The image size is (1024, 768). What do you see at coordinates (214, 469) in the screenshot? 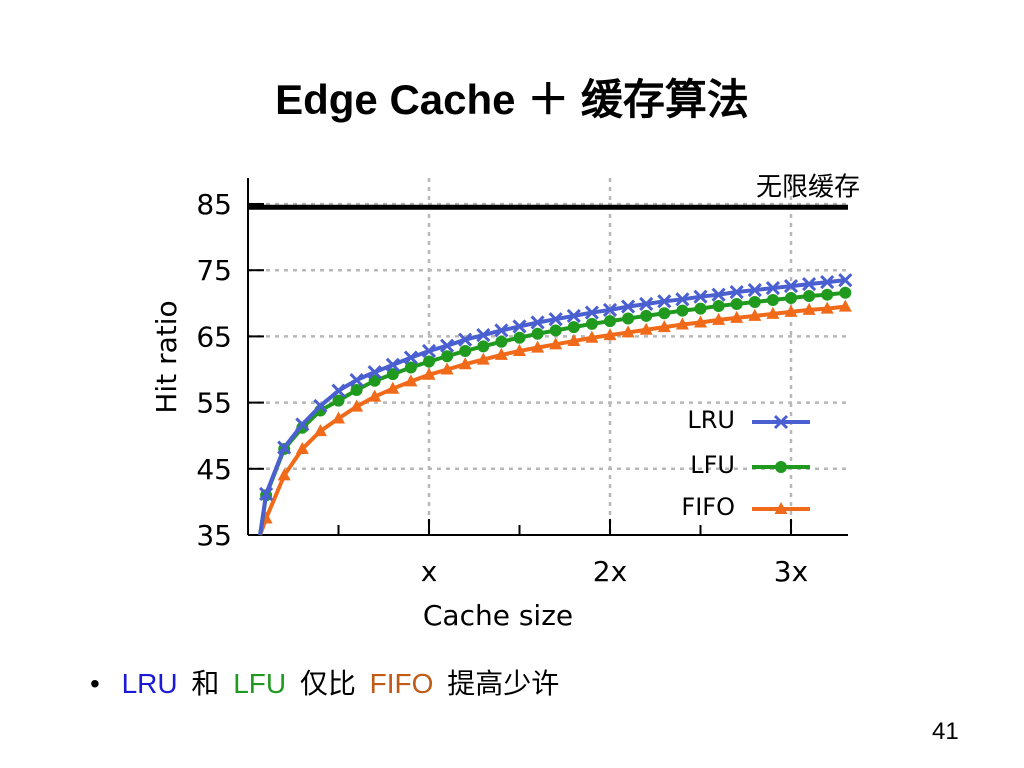
I see `y-tick-label: 45` at bounding box center [214, 469].